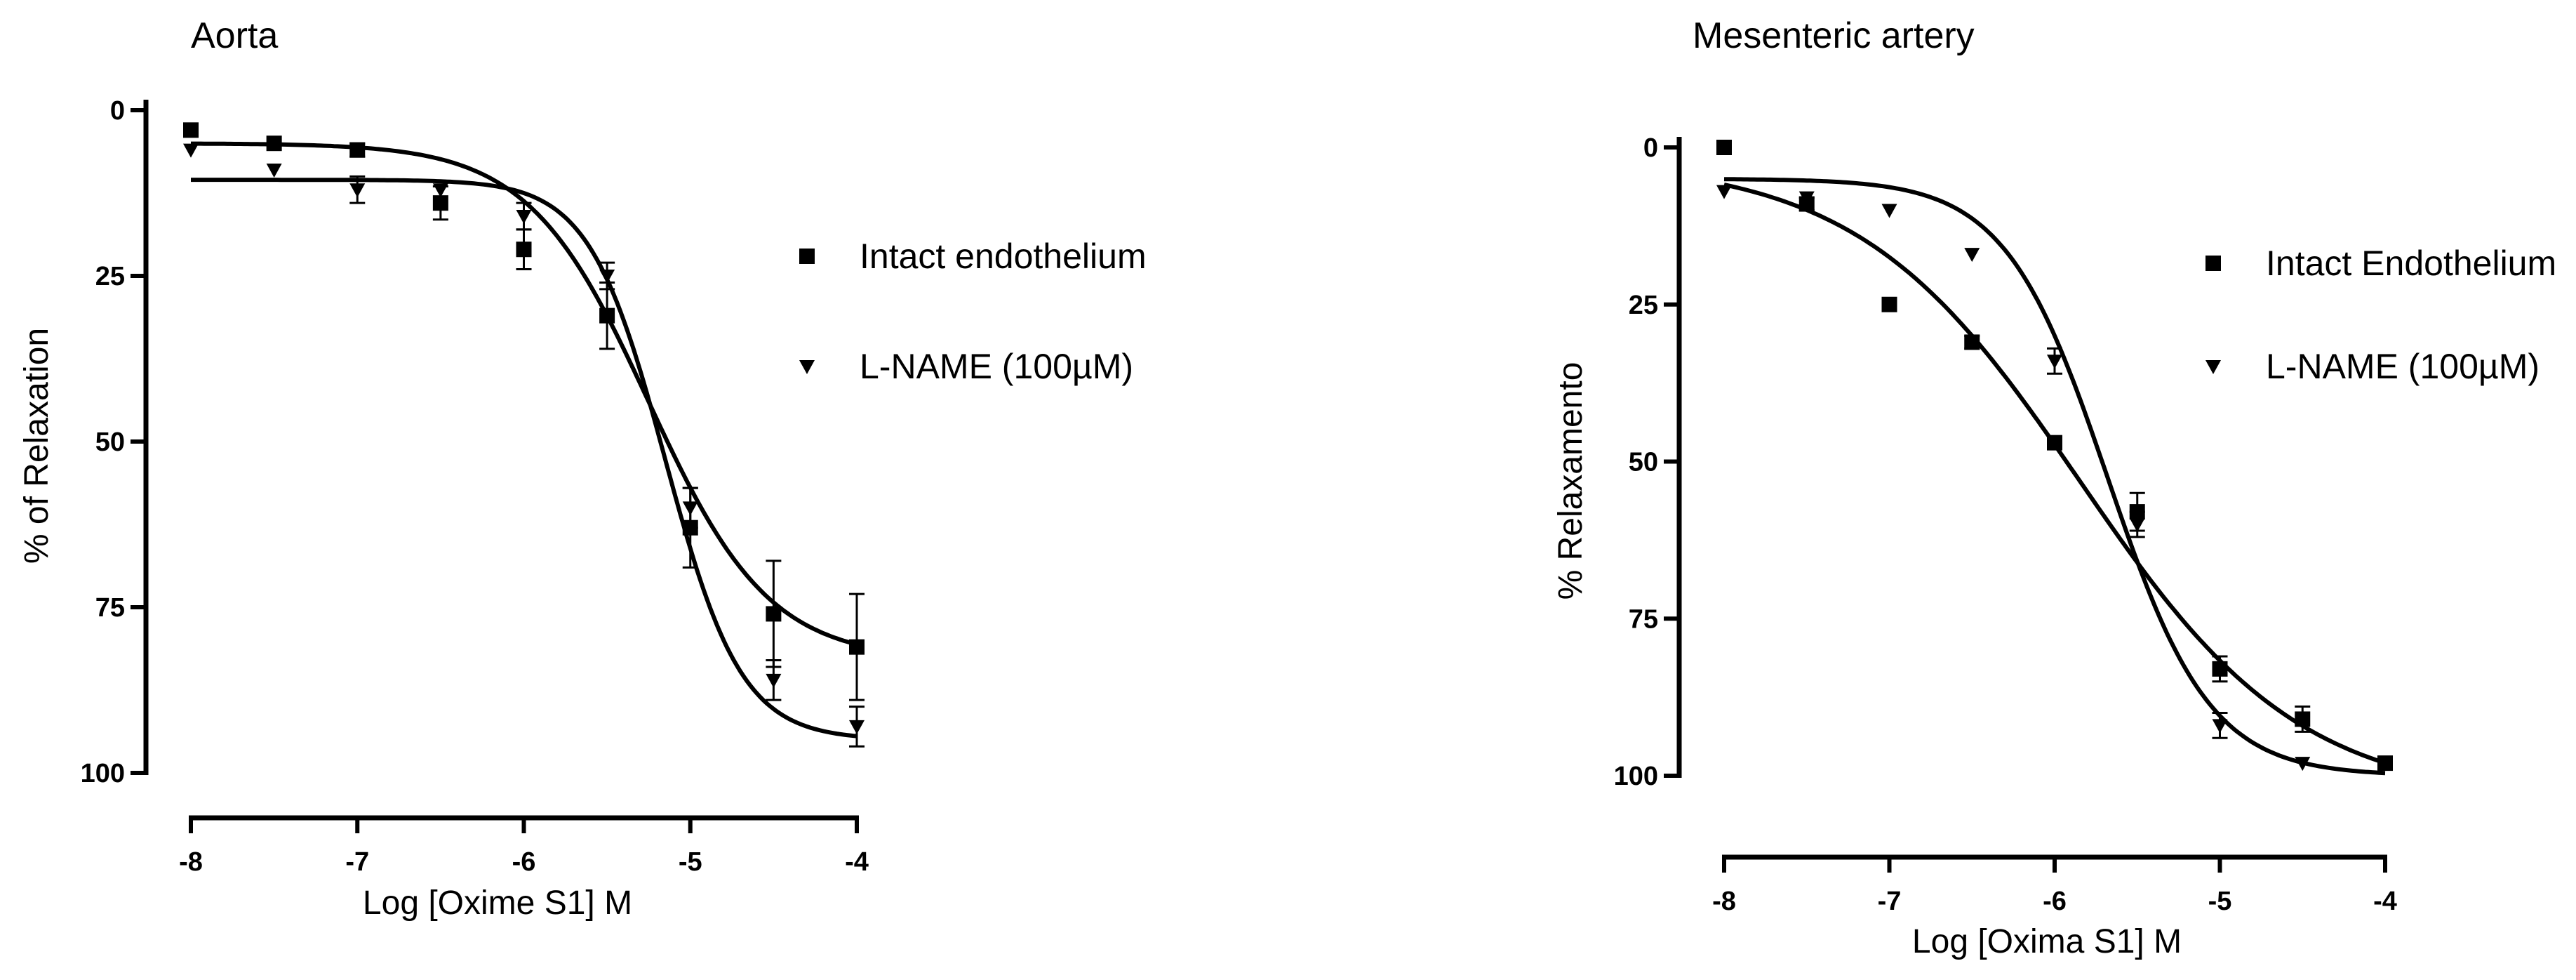 The width and height of the screenshot is (2576, 980). I want to click on legend: Intact endothelium L-NAME (100µM), so click(973, 311).